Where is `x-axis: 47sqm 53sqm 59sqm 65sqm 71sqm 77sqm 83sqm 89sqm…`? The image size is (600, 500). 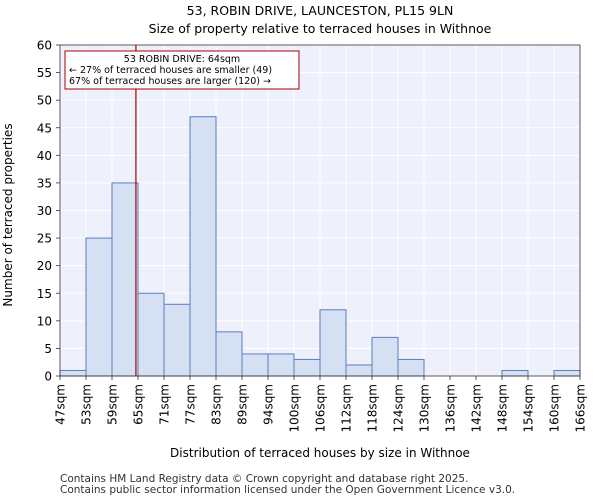
x-axis: 47sqm 53sqm 59sqm 65sqm 71sqm 77sqm 83sqm 89sqm… is located at coordinates (321, 404).